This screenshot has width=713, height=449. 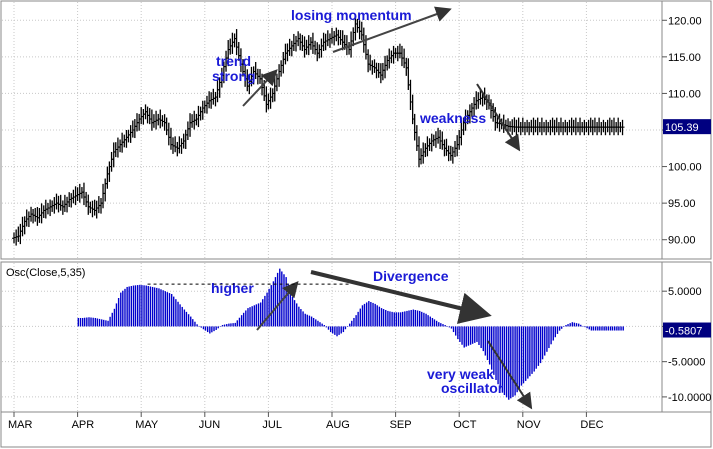 I want to click on arrow-higher, so click(x=277, y=305).